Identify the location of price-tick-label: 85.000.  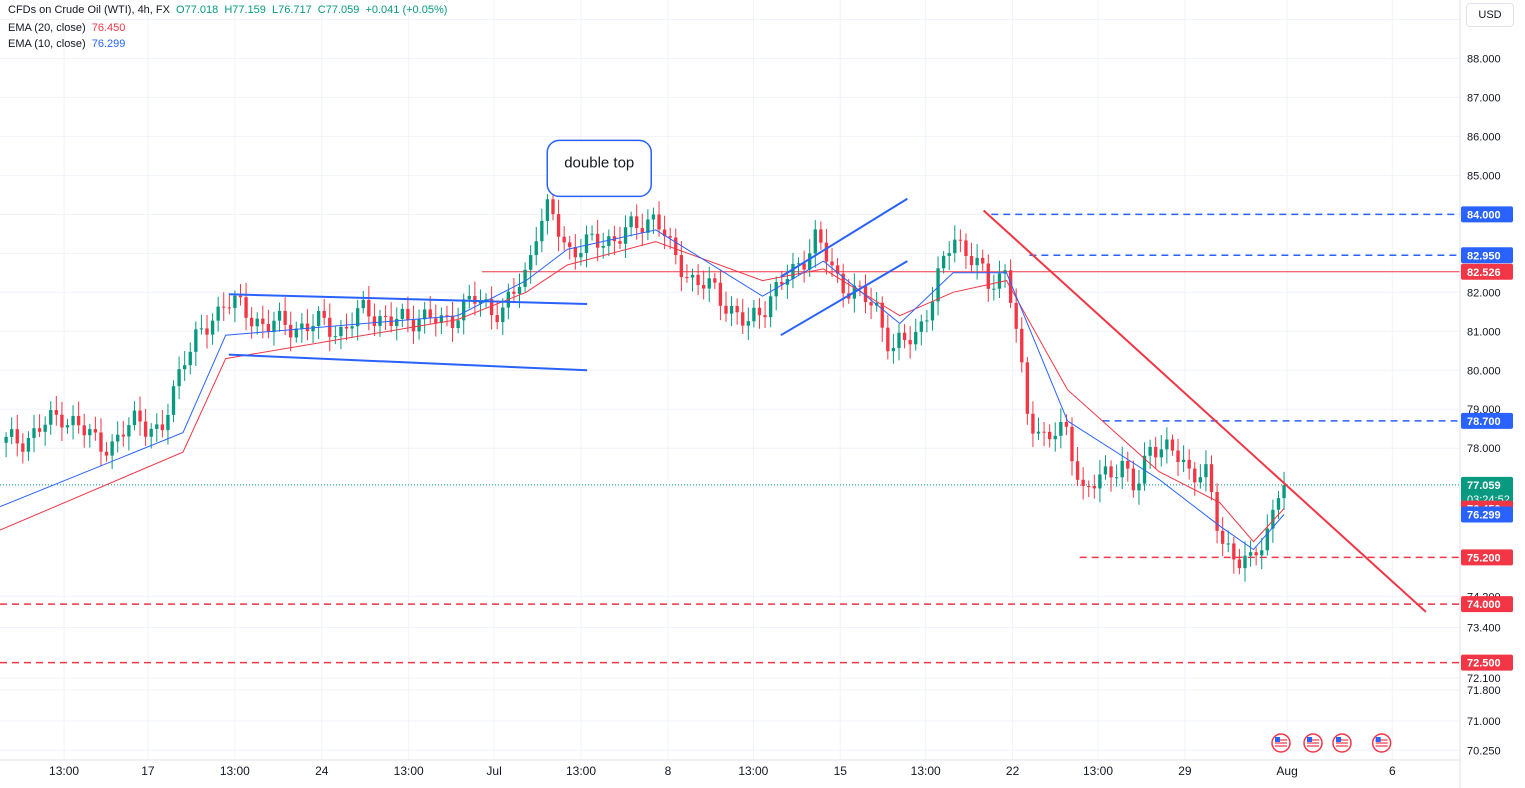
(1484, 176).